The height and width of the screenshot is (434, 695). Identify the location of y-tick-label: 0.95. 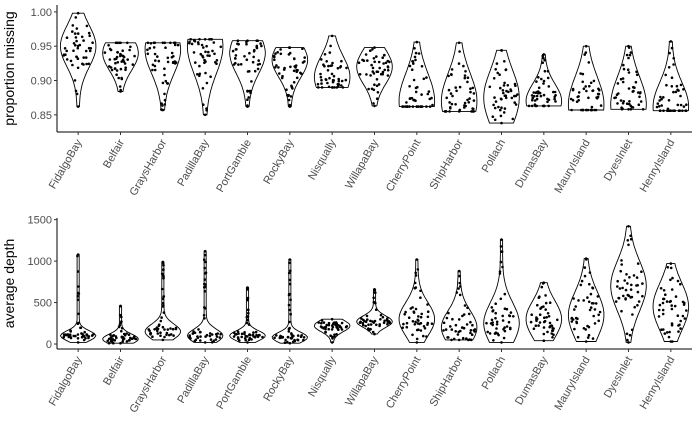
(41, 47).